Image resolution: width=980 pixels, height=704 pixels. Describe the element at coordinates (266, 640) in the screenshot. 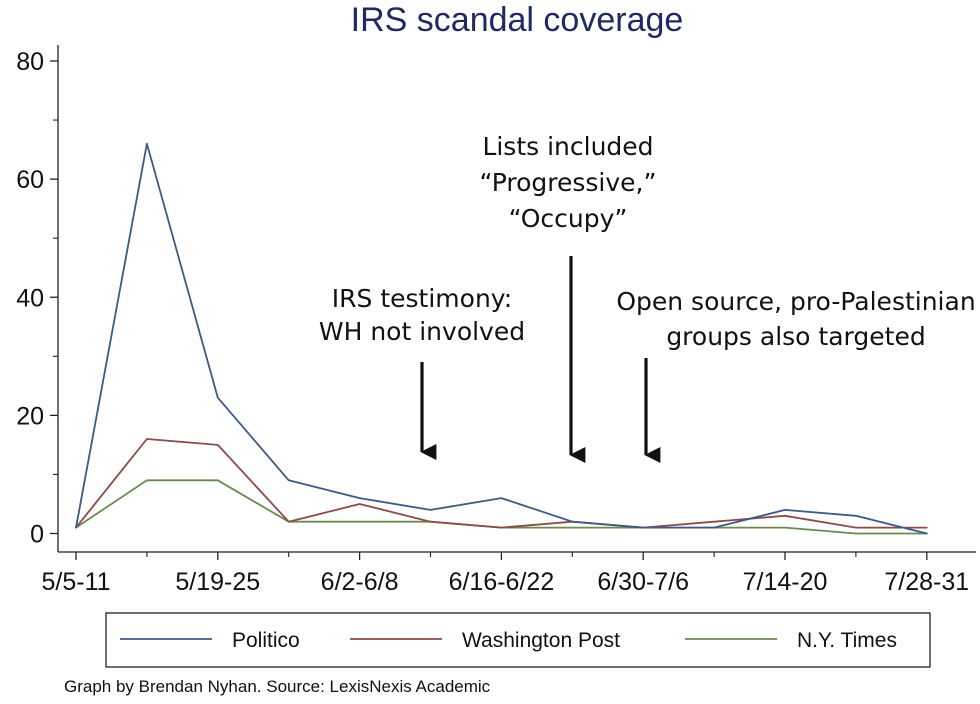

I see `legend-label-politico: Politico` at that location.